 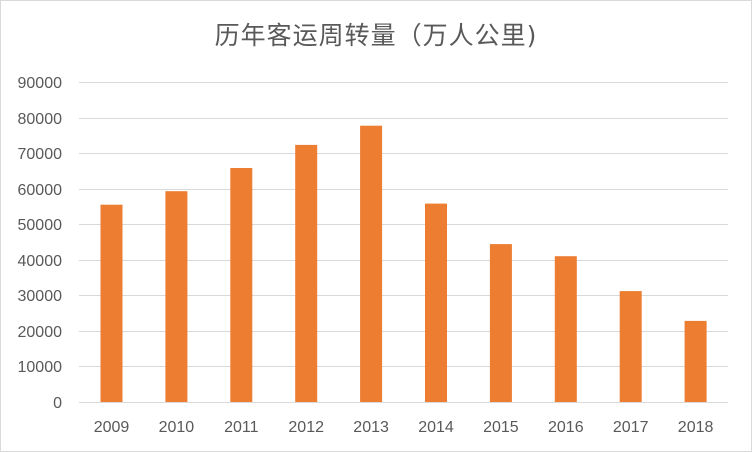 I want to click on bar-2010, so click(x=176, y=296).